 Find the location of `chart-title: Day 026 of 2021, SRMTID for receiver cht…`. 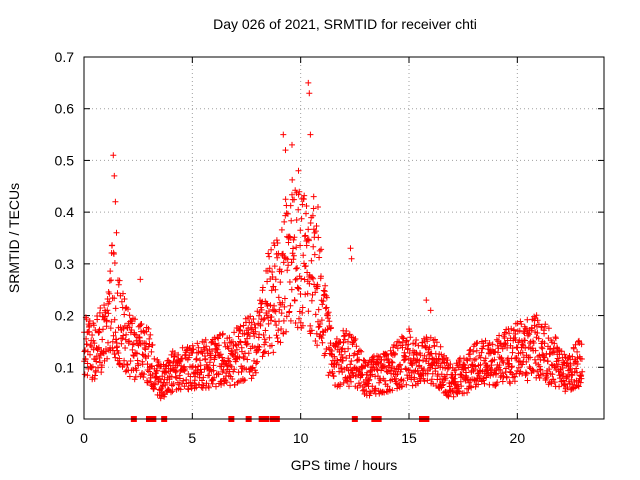

chart-title: Day 026 of 2021, SRMTID for receiver cht… is located at coordinates (345, 24).